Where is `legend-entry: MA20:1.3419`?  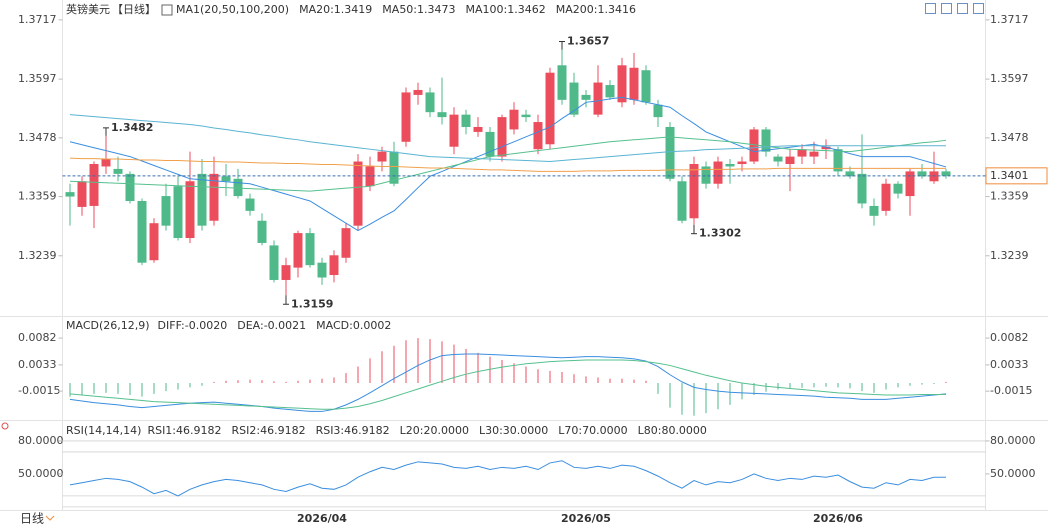 legend-entry: MA20:1.3419 is located at coordinates (335, 9).